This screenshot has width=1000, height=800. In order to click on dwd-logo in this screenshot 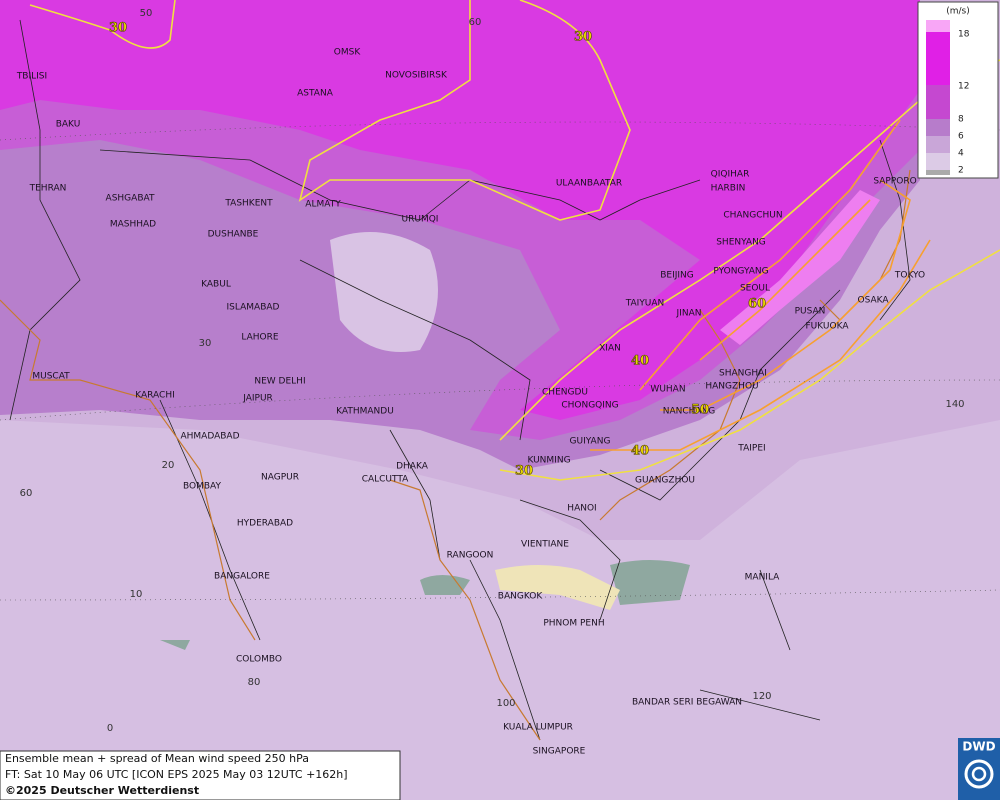, I will do `click(979, 769)`.